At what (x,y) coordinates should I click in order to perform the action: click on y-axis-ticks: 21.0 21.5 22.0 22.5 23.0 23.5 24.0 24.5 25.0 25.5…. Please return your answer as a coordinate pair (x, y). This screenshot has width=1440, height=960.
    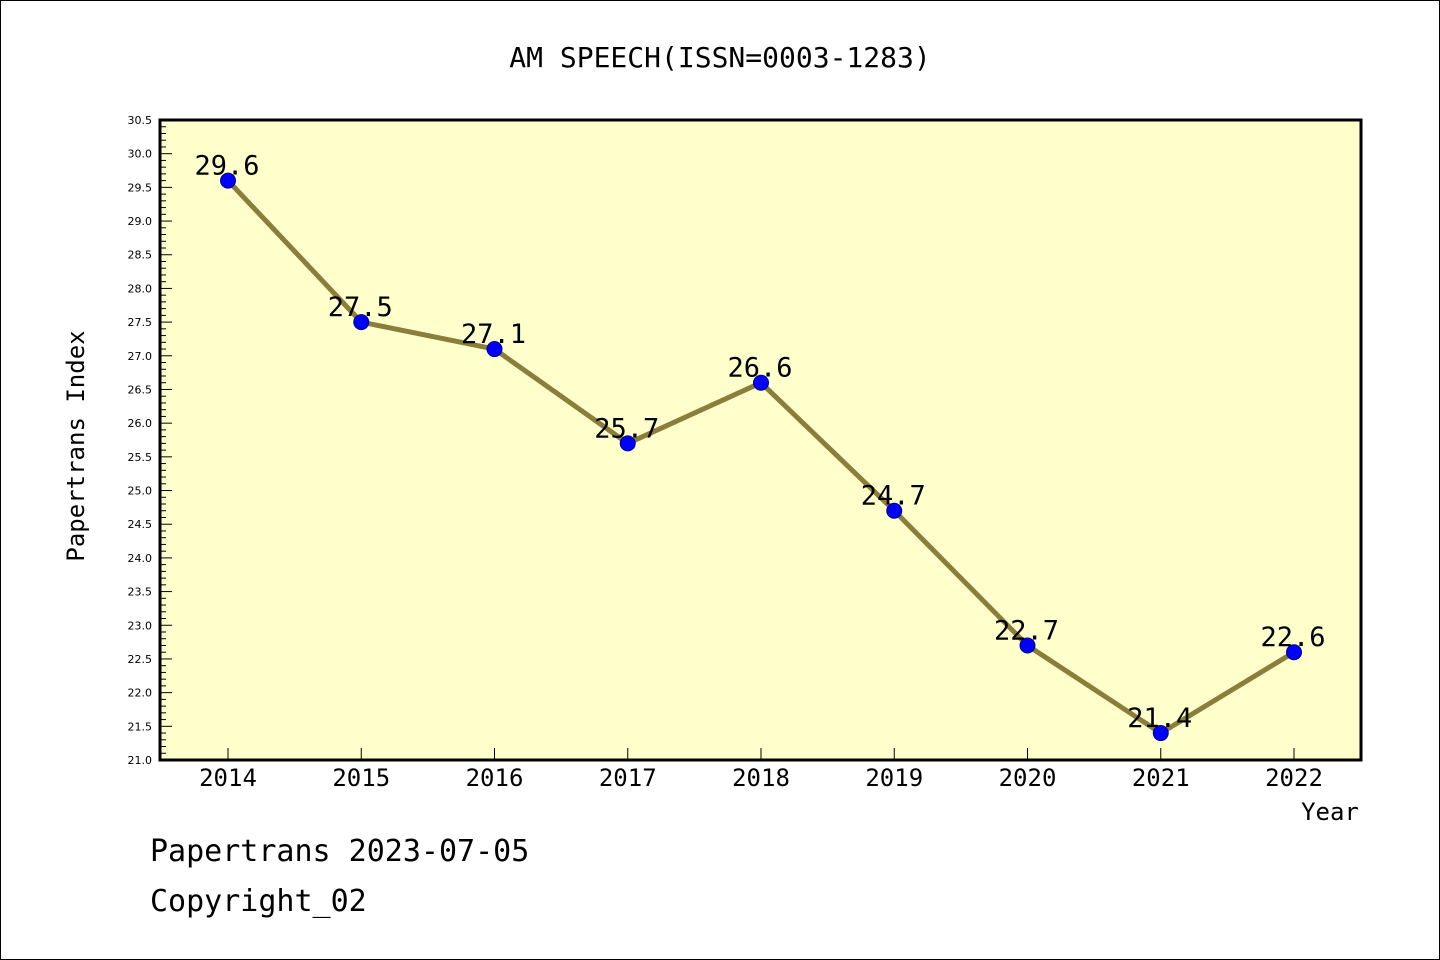
    Looking at the image, I should click on (150, 440).